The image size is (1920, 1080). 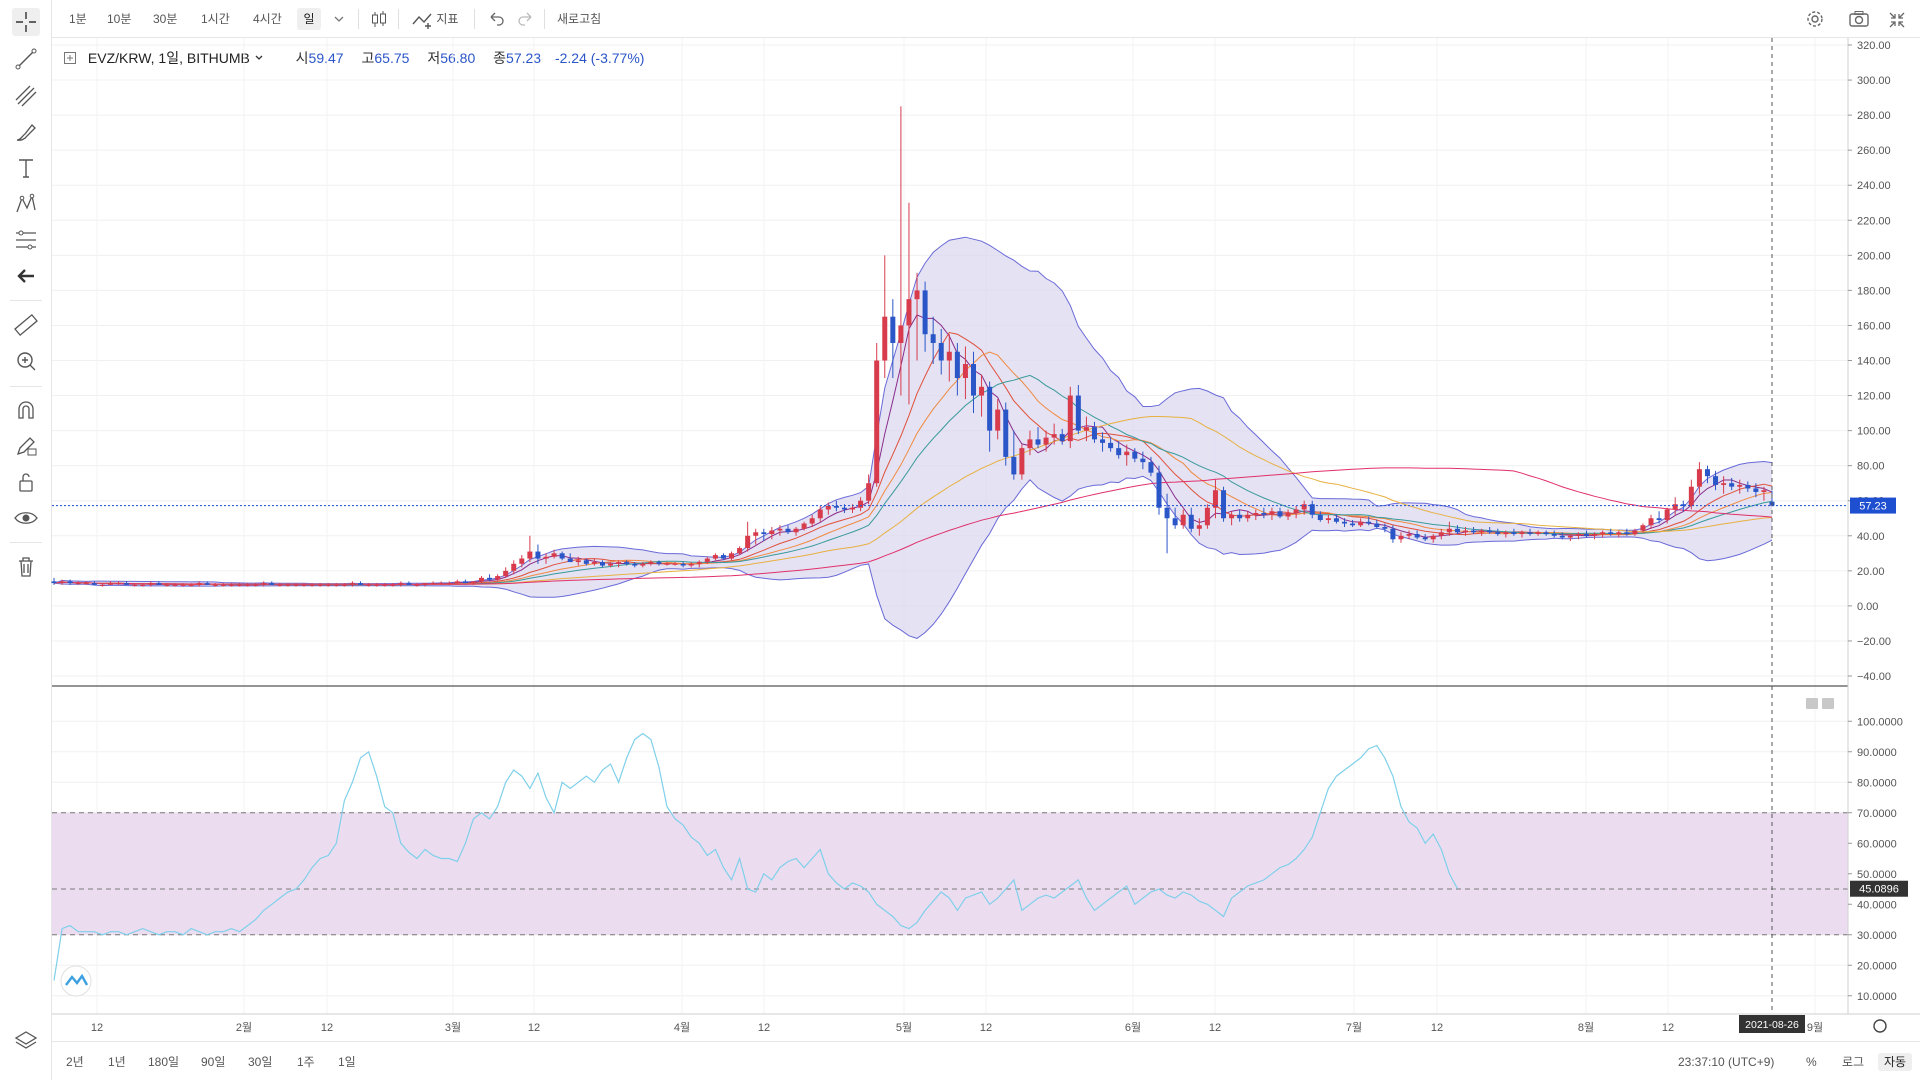 I want to click on undo-icon, so click(x=496, y=19).